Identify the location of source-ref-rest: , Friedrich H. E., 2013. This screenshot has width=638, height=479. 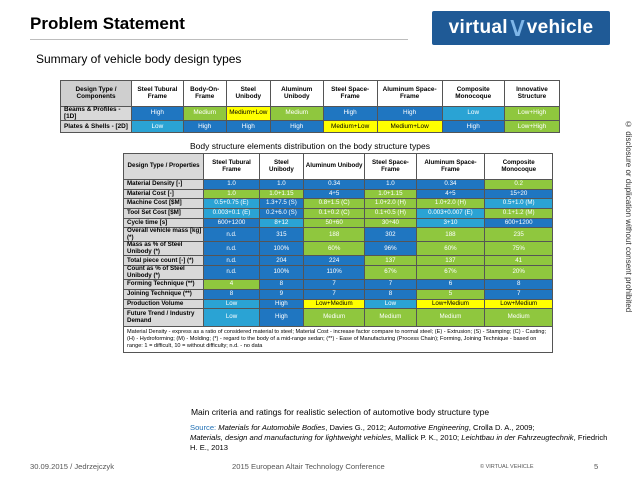
(399, 442).